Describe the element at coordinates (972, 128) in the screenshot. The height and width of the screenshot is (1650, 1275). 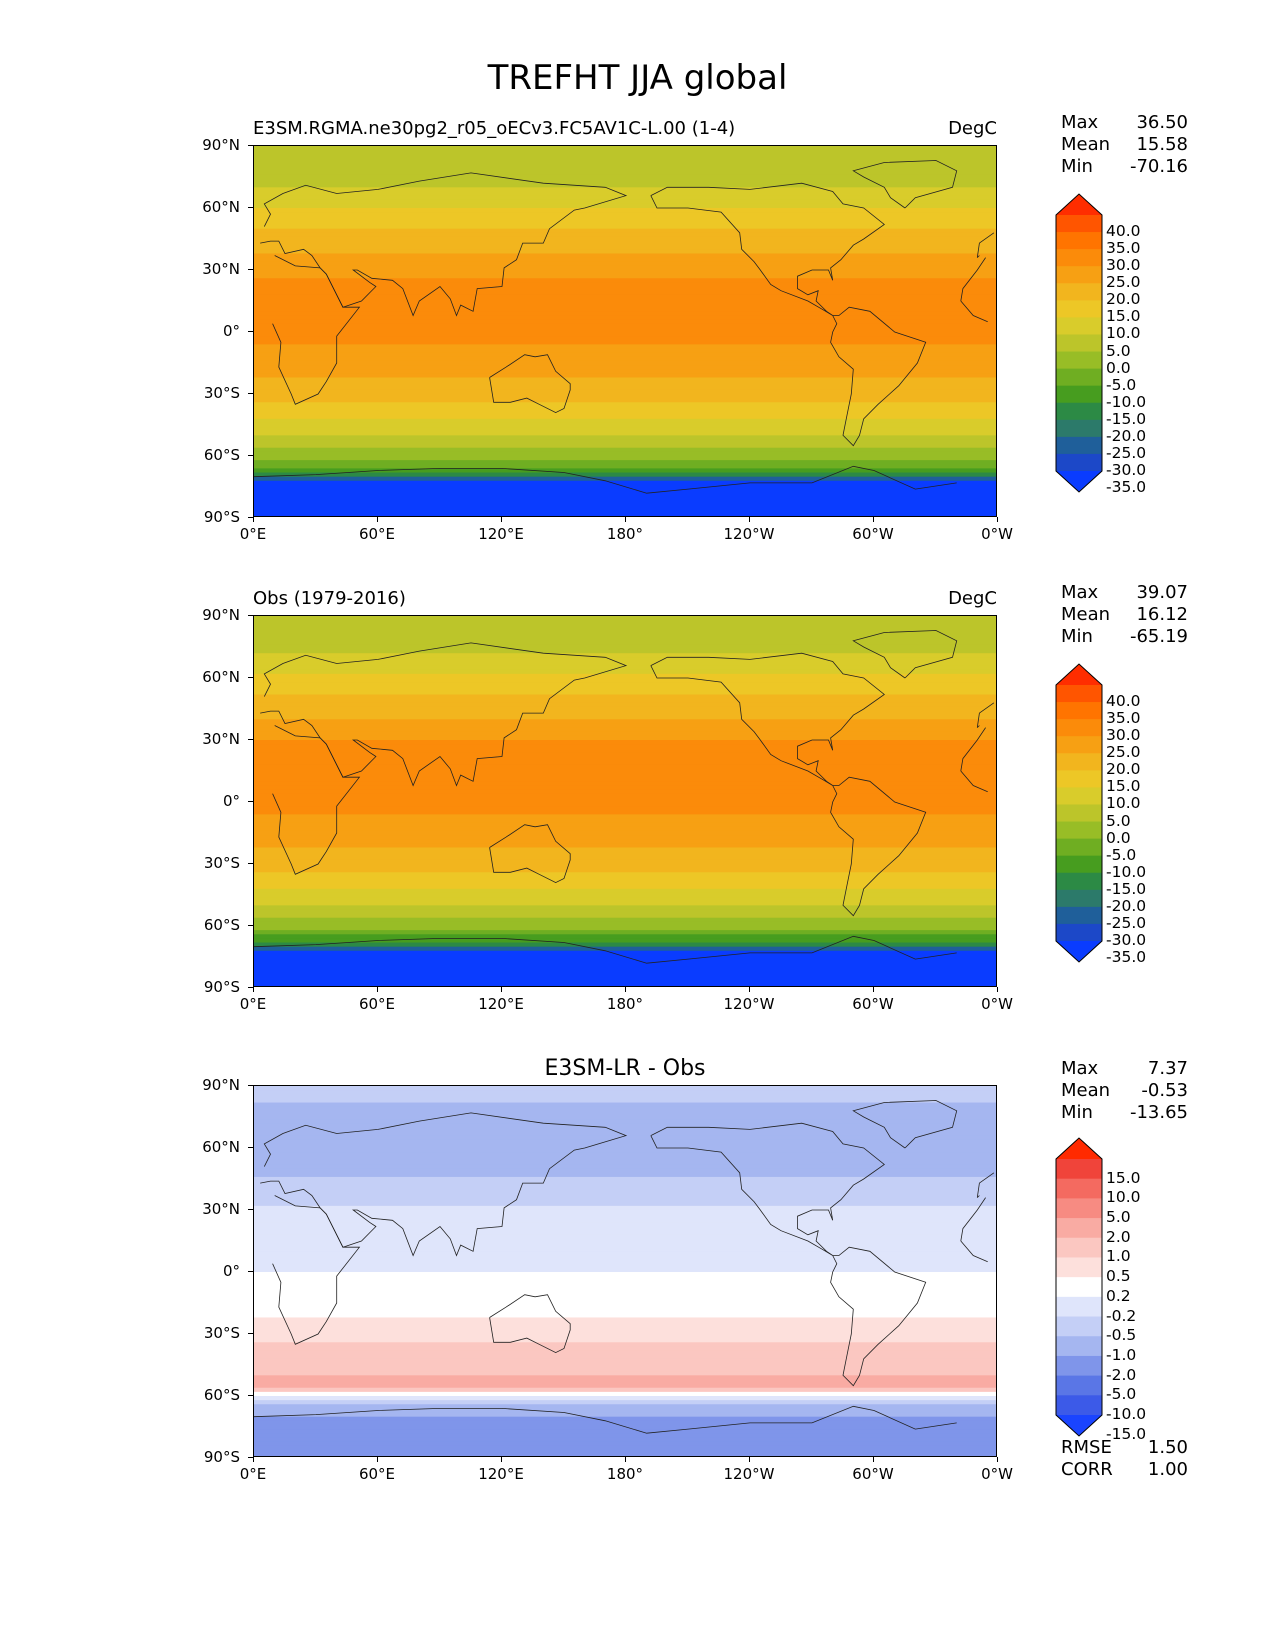
I see `panel-units: DegC` at that location.